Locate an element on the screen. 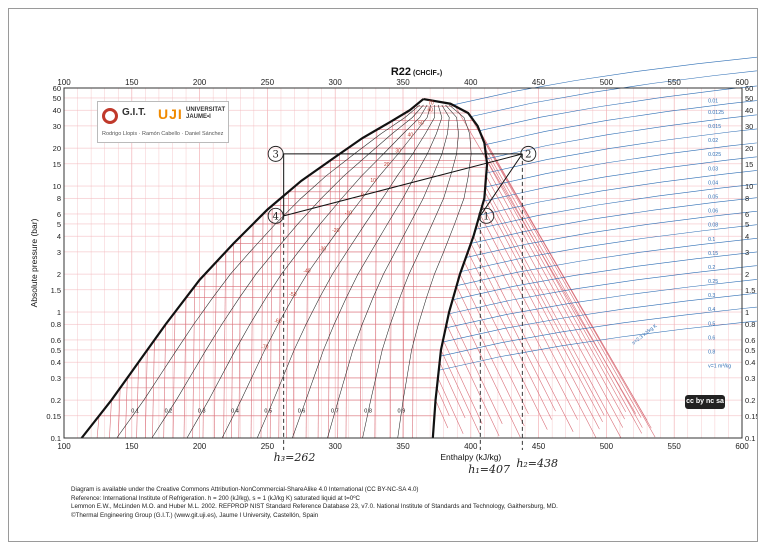 The width and height of the screenshot is (764, 548). y-tick-label-left: 0.15 is located at coordinates (53, 416).